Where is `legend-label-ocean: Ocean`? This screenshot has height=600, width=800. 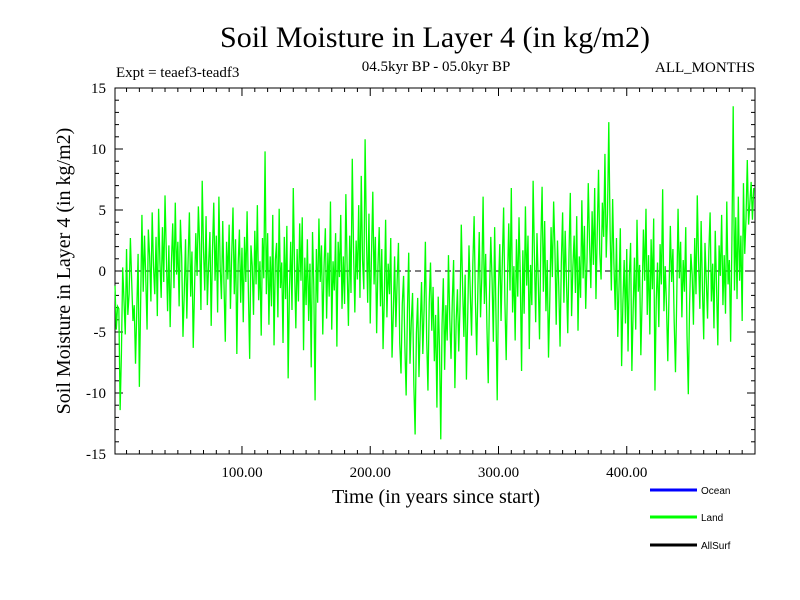 legend-label-ocean: Ocean is located at coordinates (715, 491).